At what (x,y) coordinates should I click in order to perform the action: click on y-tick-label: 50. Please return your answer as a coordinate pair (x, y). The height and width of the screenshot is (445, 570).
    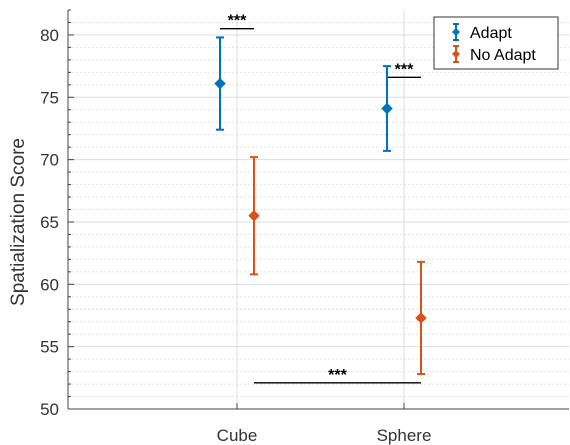
    Looking at the image, I should click on (49, 409).